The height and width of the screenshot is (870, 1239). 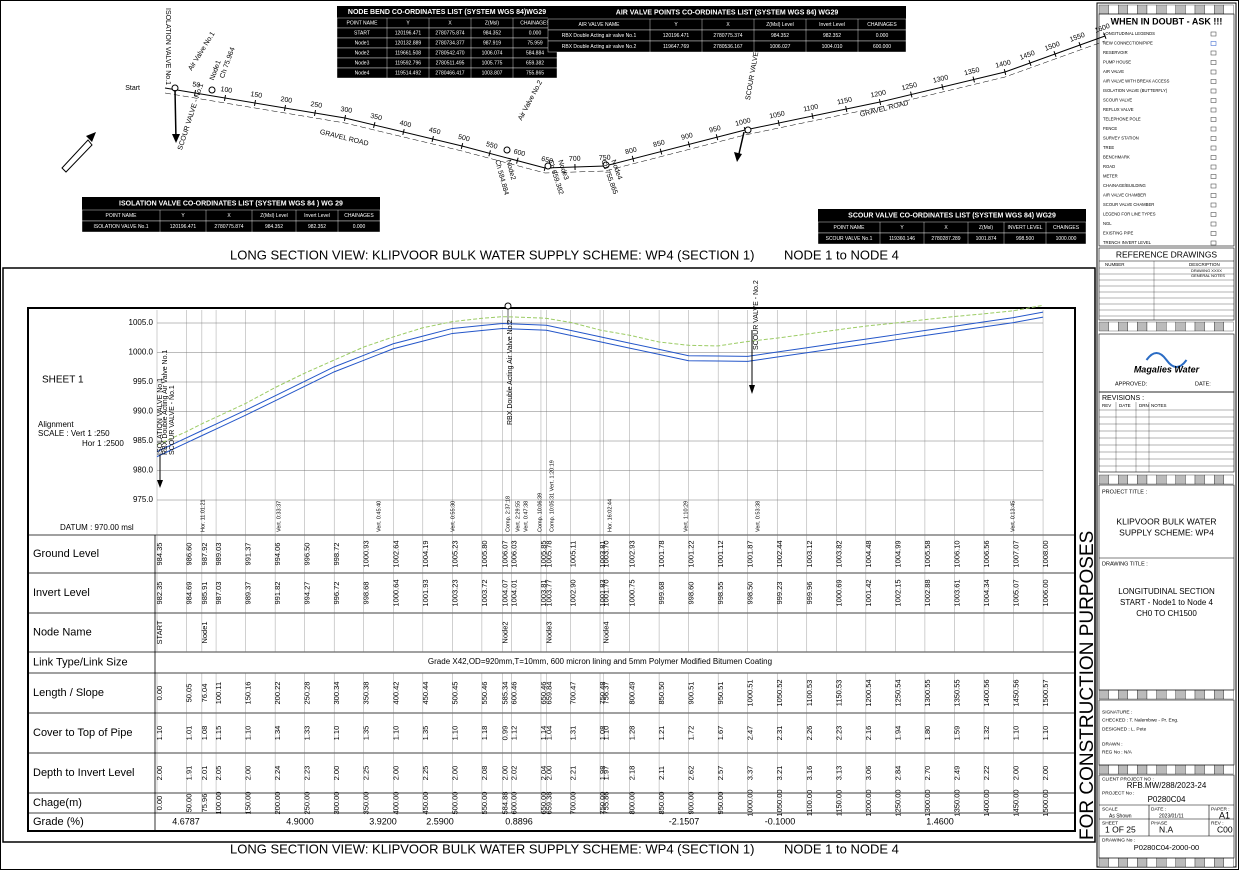 I want to click on chainage-label: 200, so click(x=286, y=100).